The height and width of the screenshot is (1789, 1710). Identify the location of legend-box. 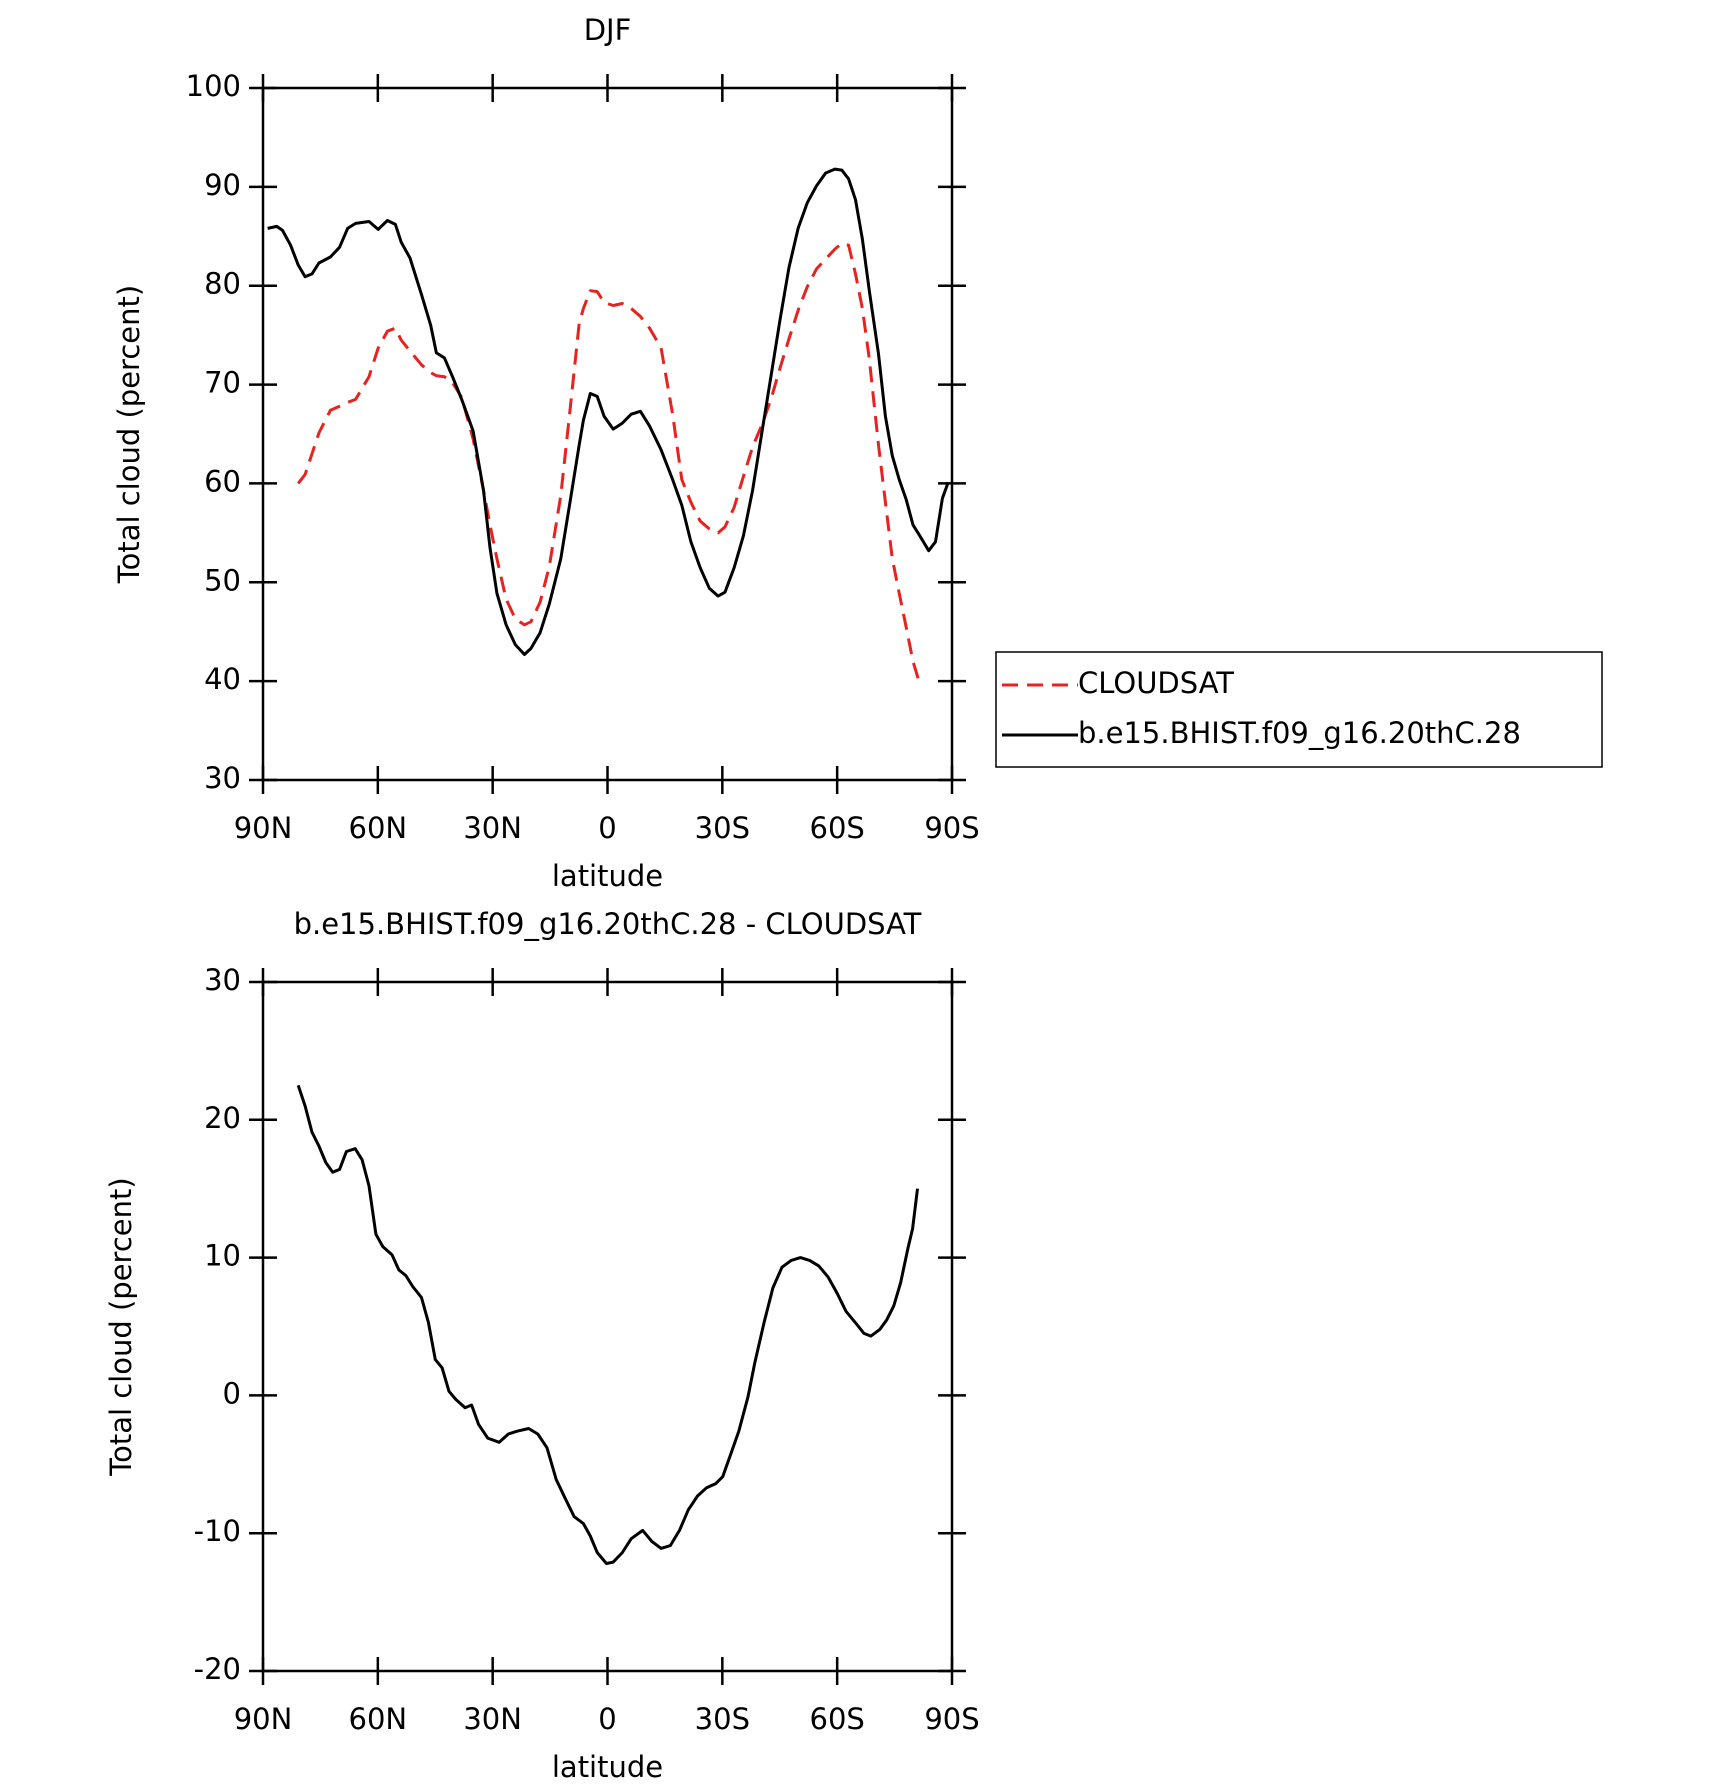
(1299, 709).